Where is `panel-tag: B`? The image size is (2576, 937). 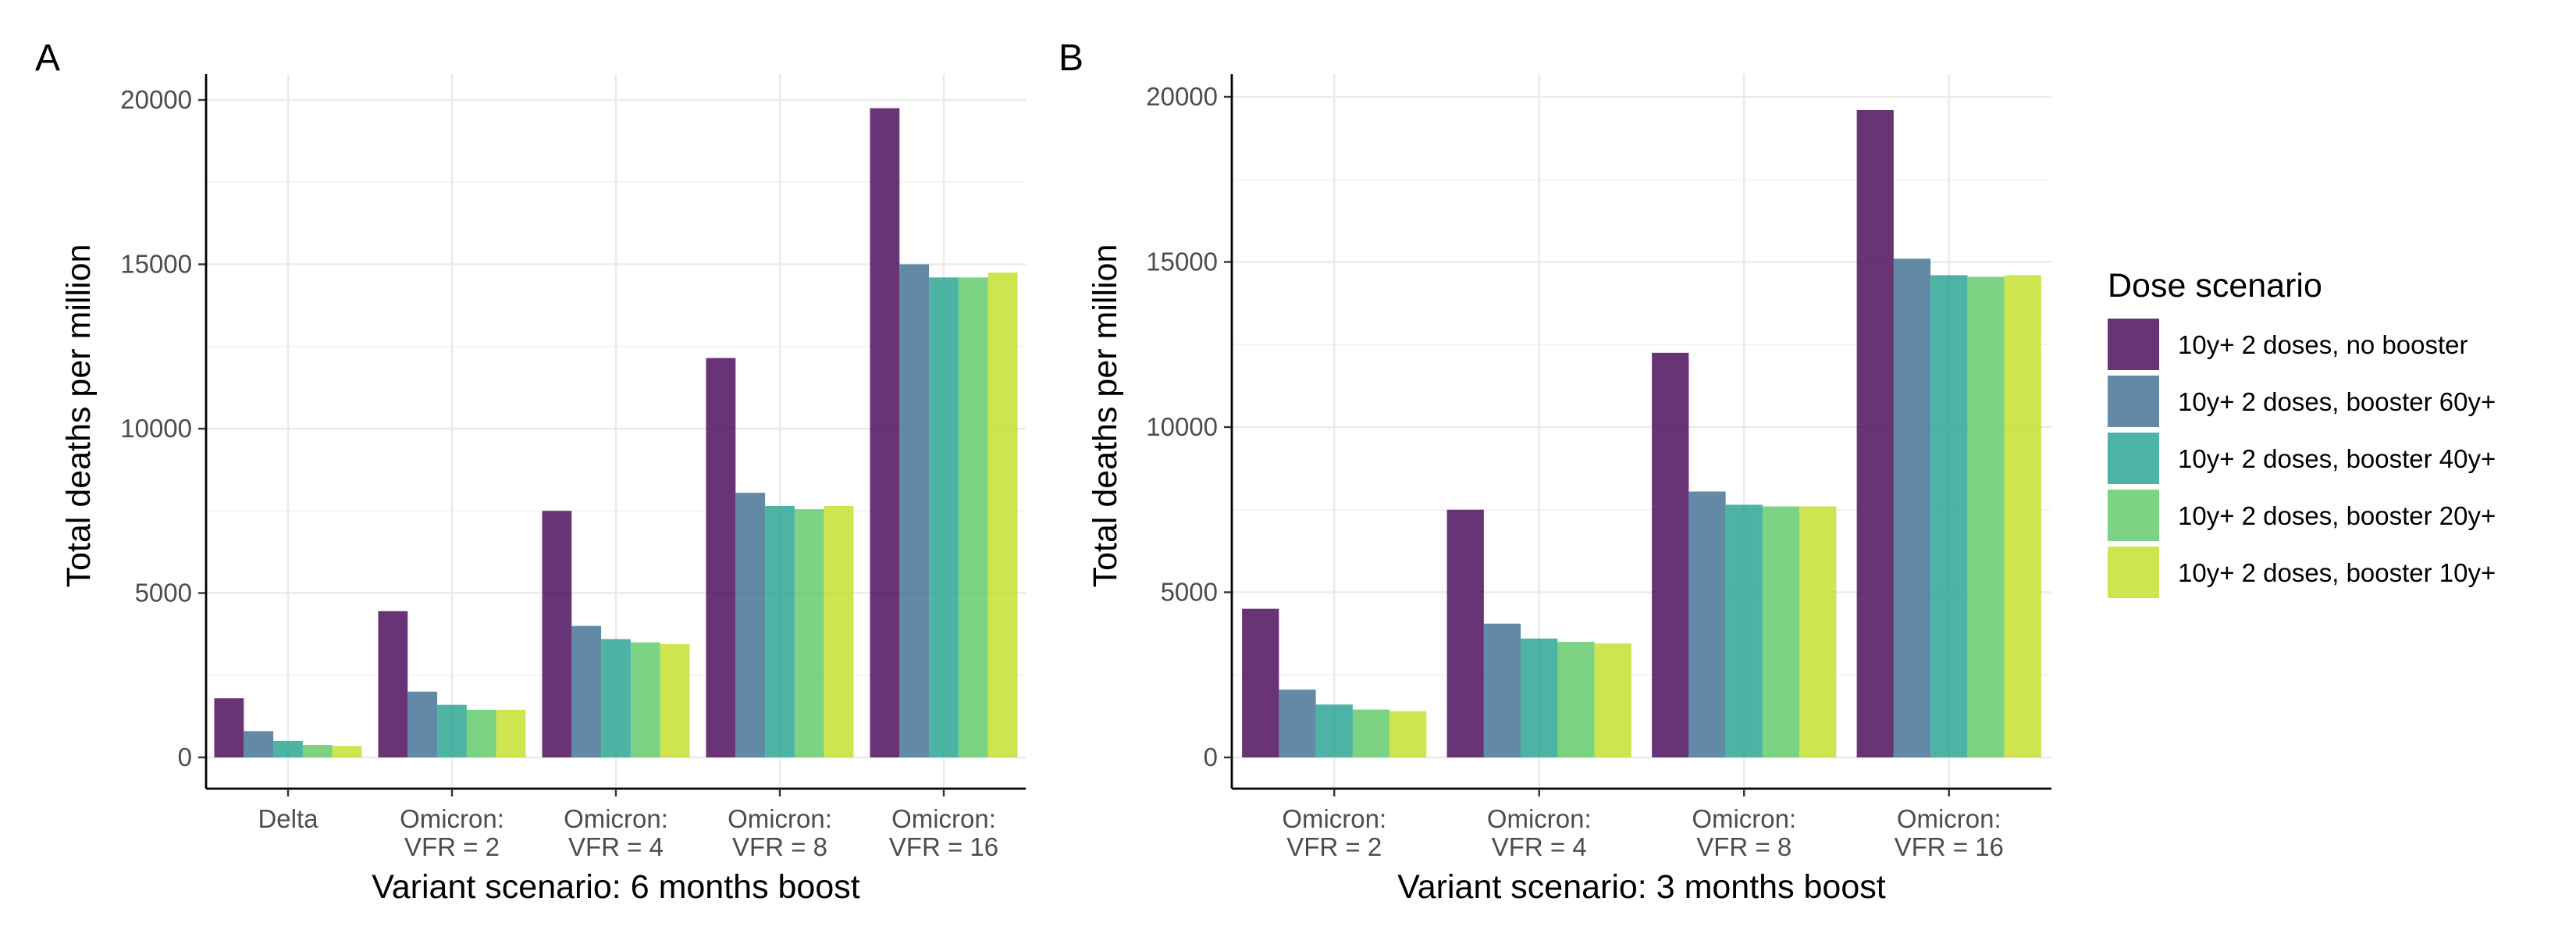 panel-tag: B is located at coordinates (1071, 58).